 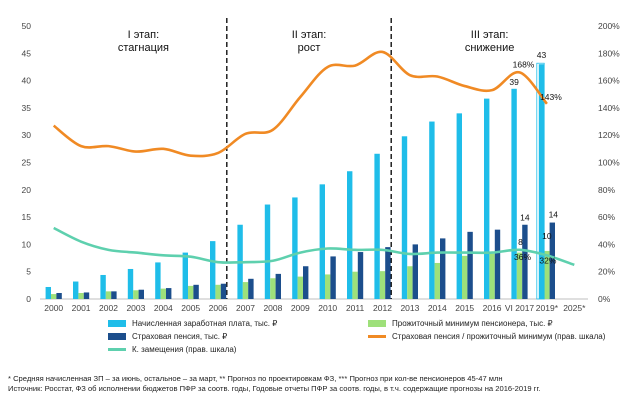 I want to click on legend-item-wage: Начисленная заработная плата, тыс. ₽, so click(x=238, y=323).